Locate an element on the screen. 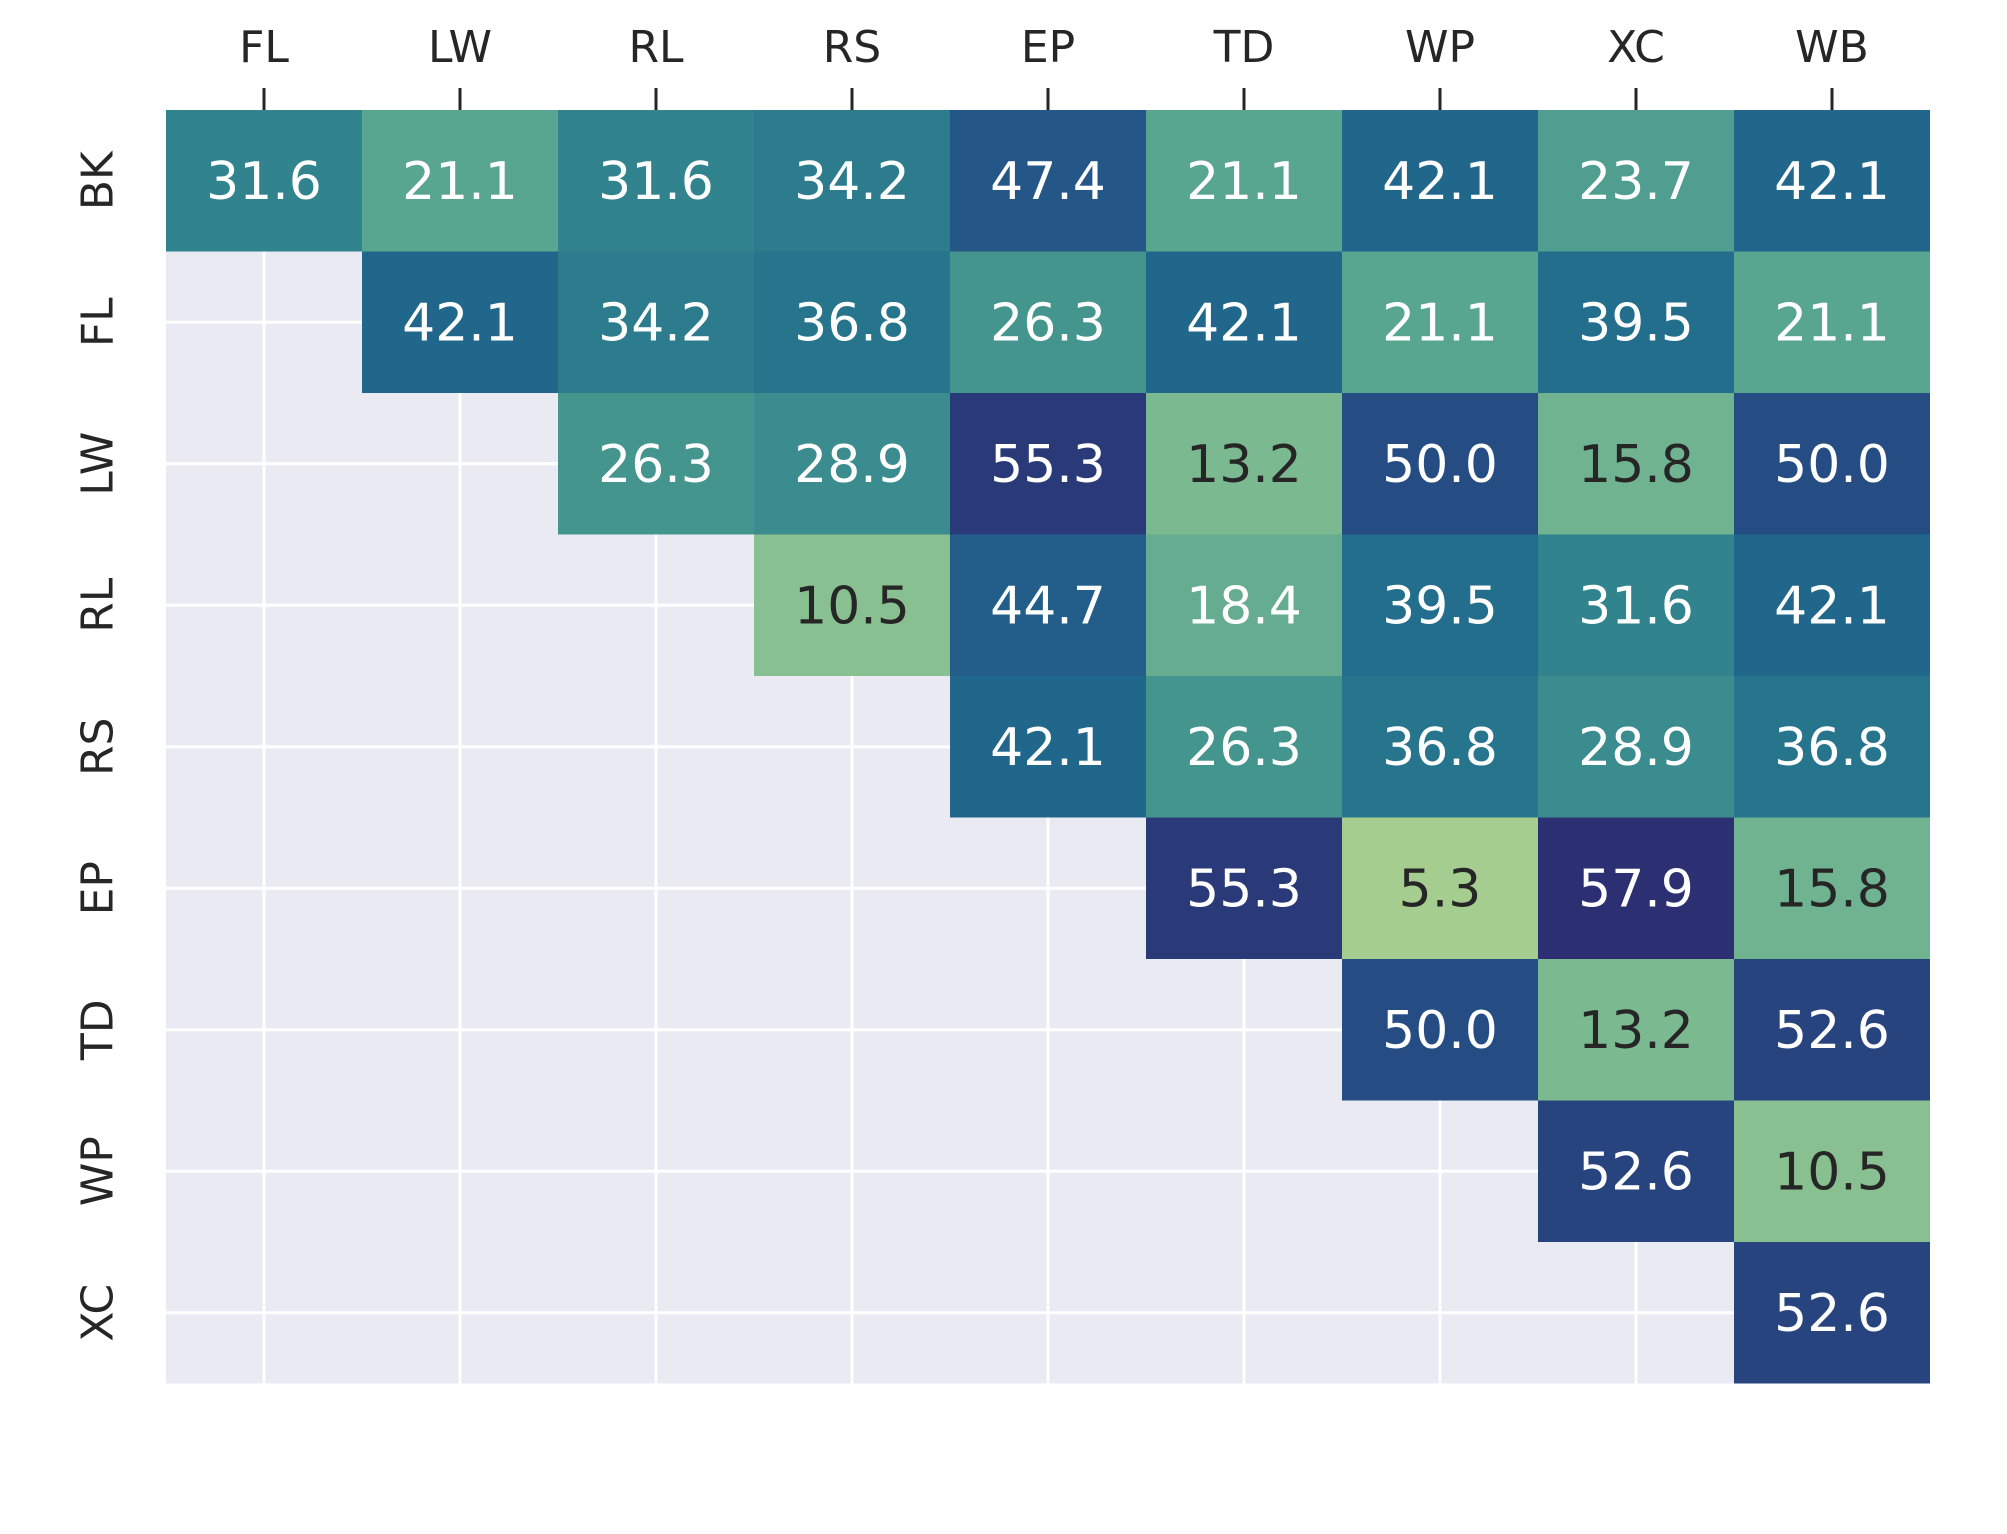  cell-value-label: 39.5 is located at coordinates (1636, 323).